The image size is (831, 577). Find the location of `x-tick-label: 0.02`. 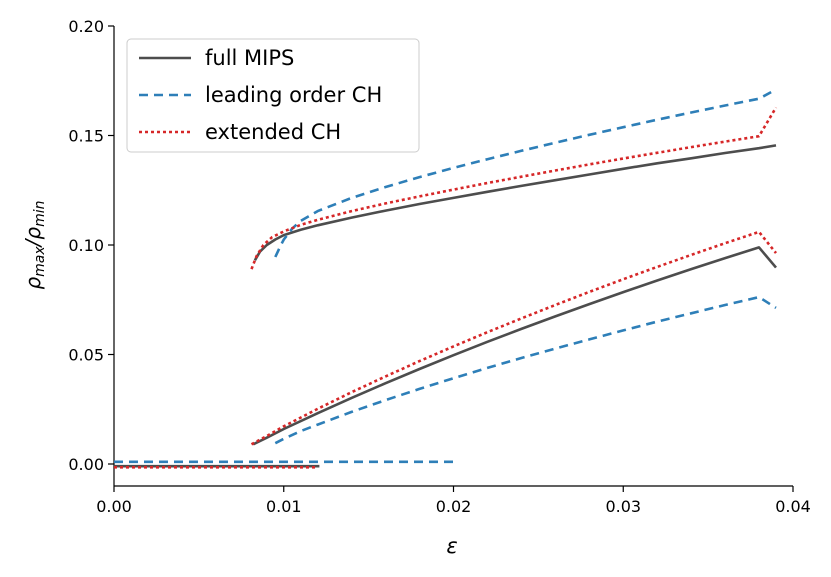

x-tick-label: 0.02 is located at coordinates (454, 506).